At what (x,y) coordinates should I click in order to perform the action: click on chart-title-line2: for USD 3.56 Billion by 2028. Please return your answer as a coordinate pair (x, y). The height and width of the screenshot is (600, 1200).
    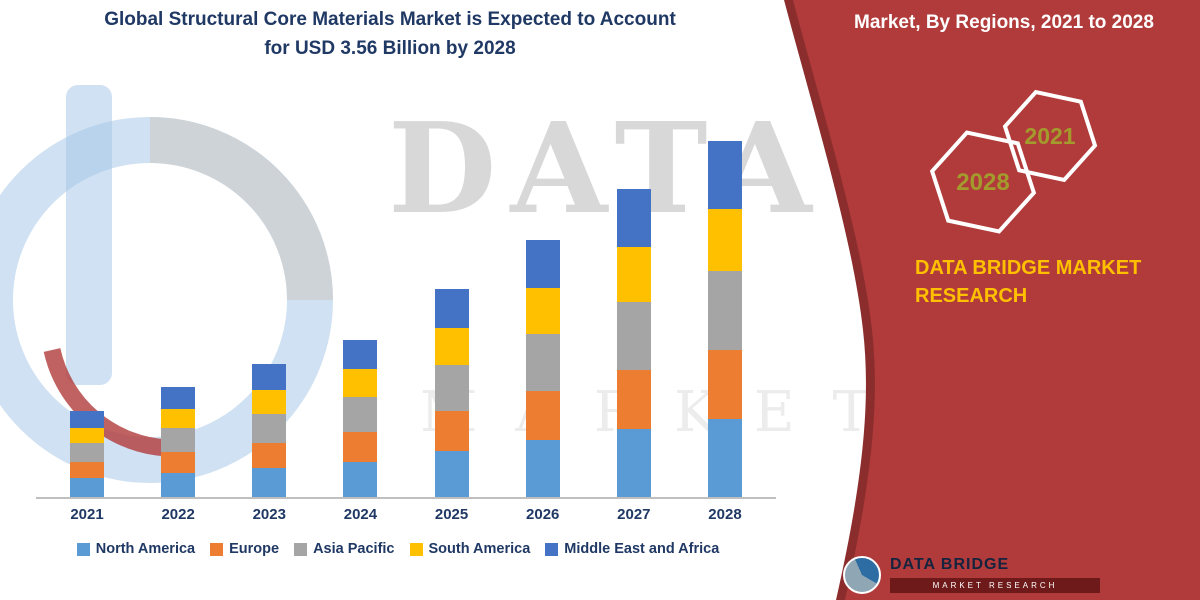
    Looking at the image, I should click on (390, 48).